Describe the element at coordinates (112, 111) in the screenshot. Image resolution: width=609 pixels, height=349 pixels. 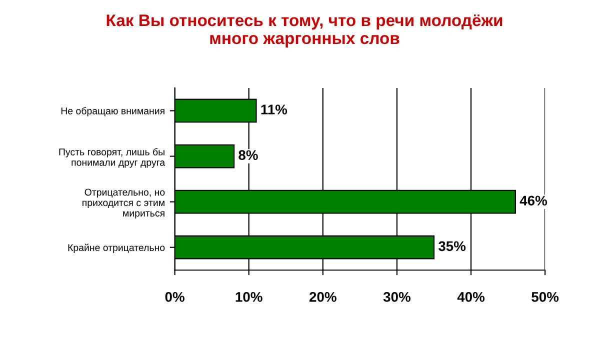
I see `y-tick-label: Не обращаю внимания` at that location.